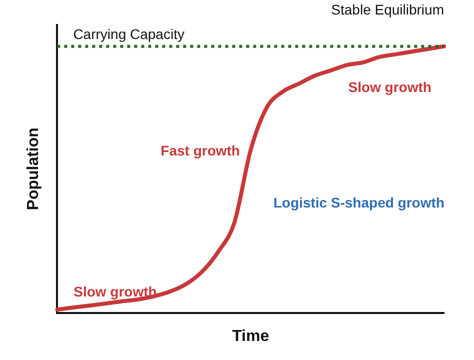 Image resolution: width=474 pixels, height=360 pixels. Describe the element at coordinates (251, 336) in the screenshot. I see `x-axis-title: Time` at that location.